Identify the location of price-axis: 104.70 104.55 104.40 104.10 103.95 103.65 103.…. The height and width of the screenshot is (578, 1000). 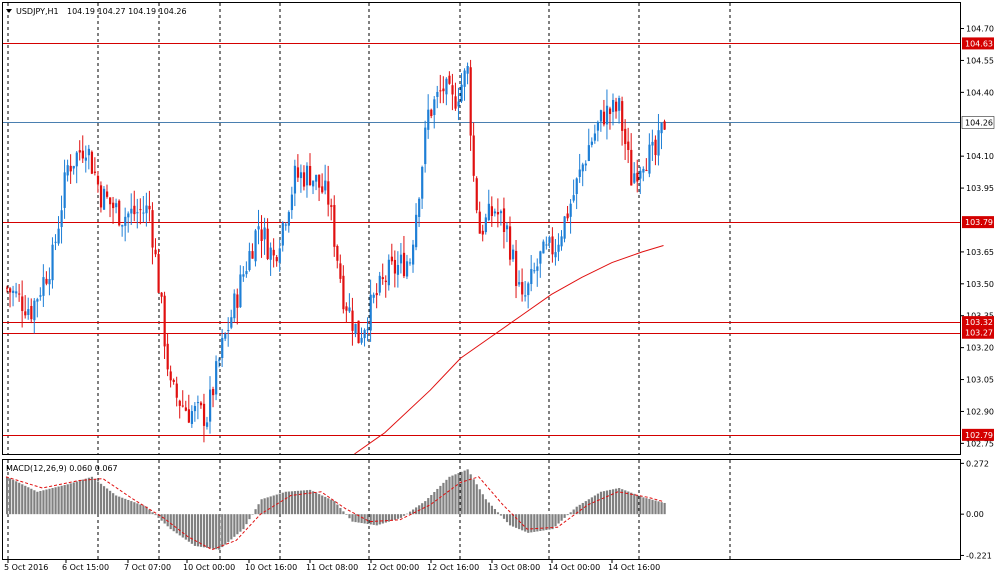
(977, 236).